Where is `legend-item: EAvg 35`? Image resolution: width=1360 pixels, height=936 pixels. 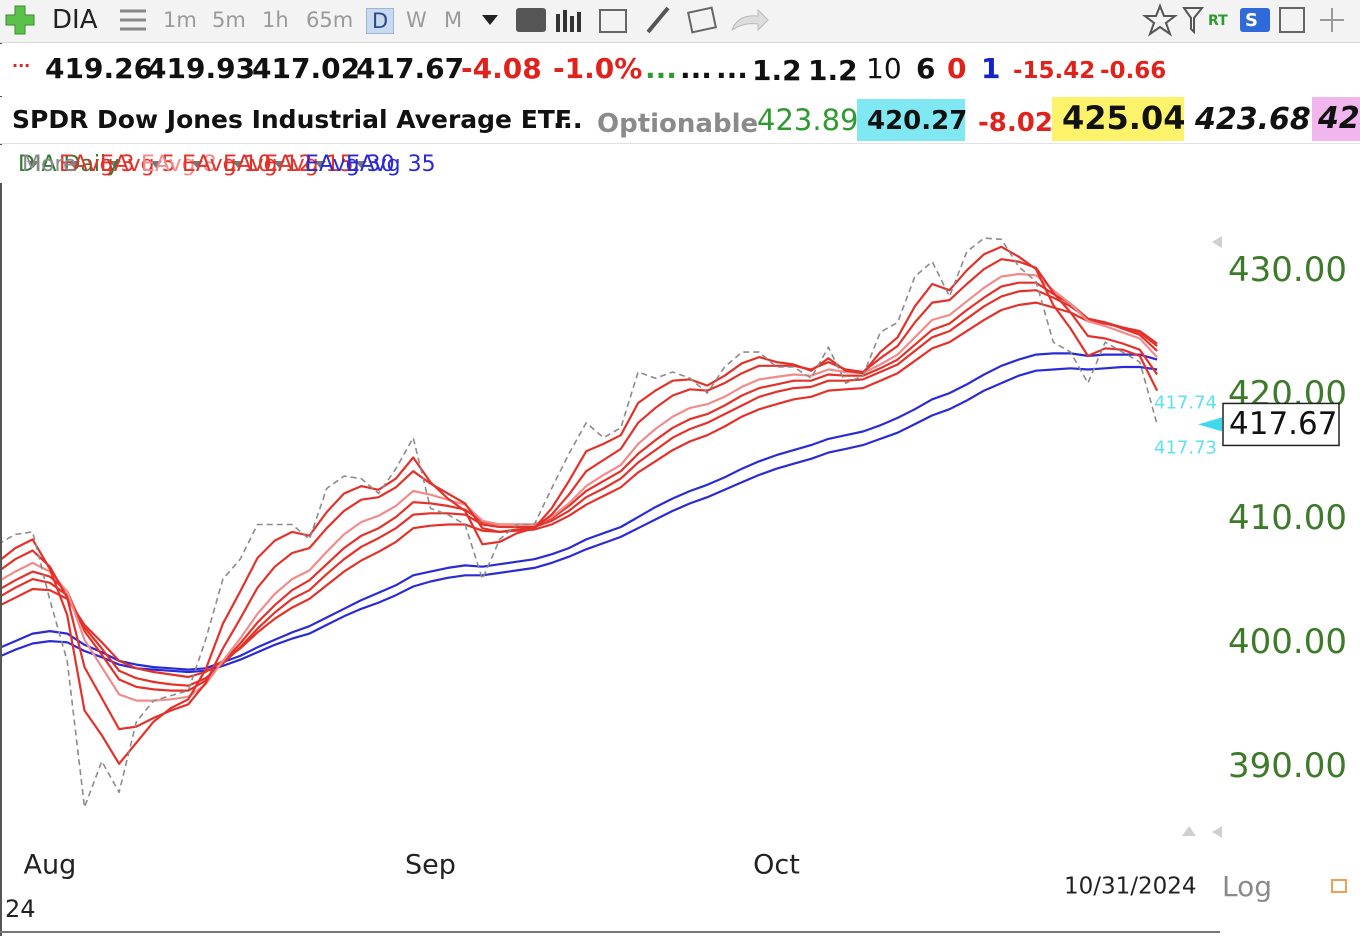 legend-item: EAvg 35 is located at coordinates (391, 164).